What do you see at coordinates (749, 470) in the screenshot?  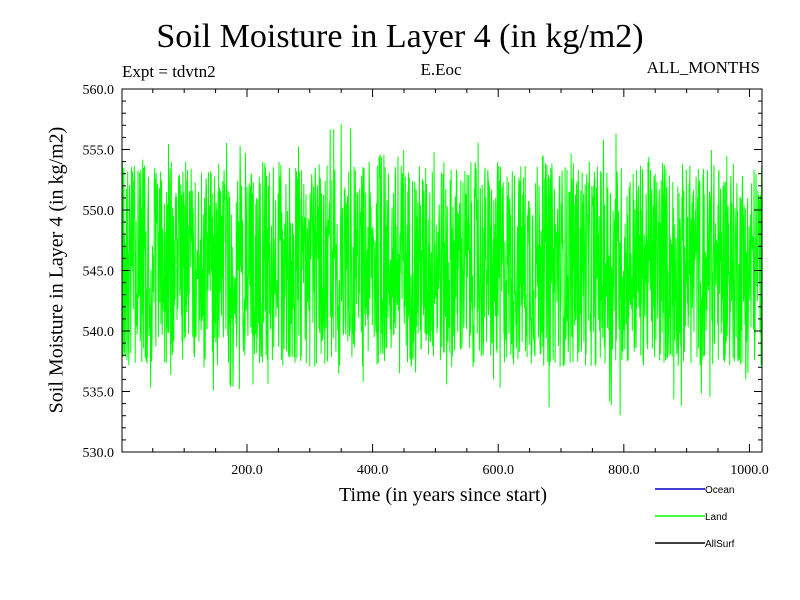 I see `x-tick-label: 1000.0` at bounding box center [749, 470].